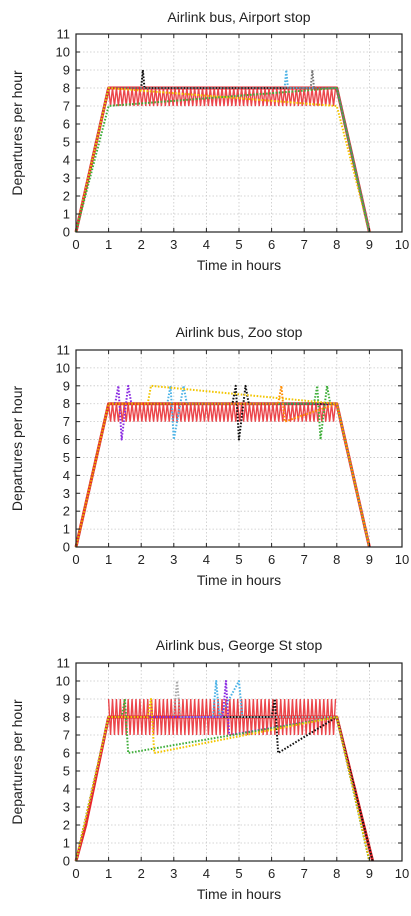  What do you see at coordinates (239, 645) in the screenshot?
I see `chart-title: Airlink bus, George St stop` at bounding box center [239, 645].